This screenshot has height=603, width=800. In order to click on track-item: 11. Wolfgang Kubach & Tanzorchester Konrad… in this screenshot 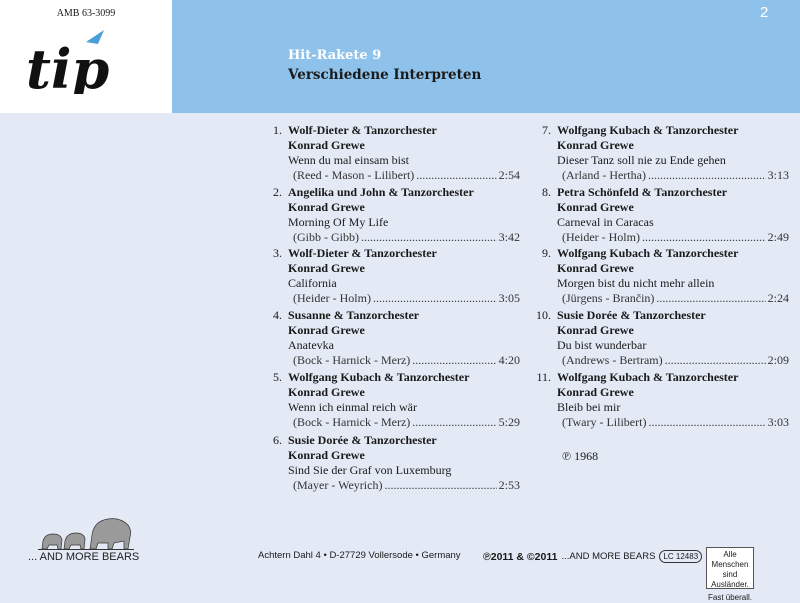, I will do `click(662, 400)`.